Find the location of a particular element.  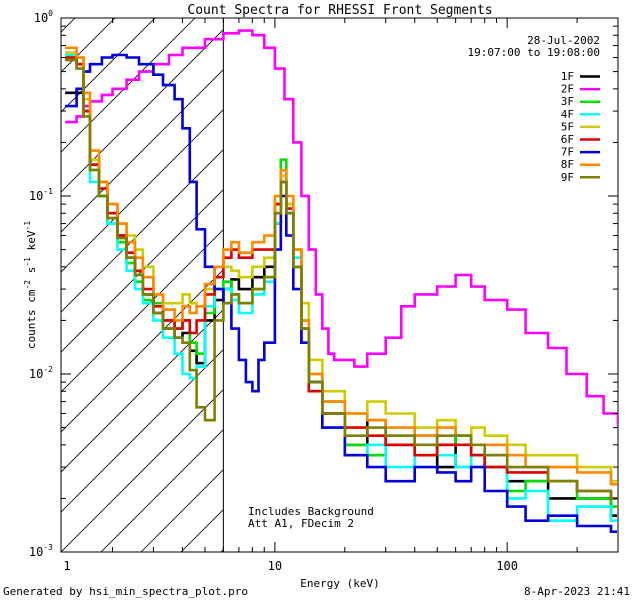

y-tick-label: 10⁻¹ is located at coordinates (41, 195).